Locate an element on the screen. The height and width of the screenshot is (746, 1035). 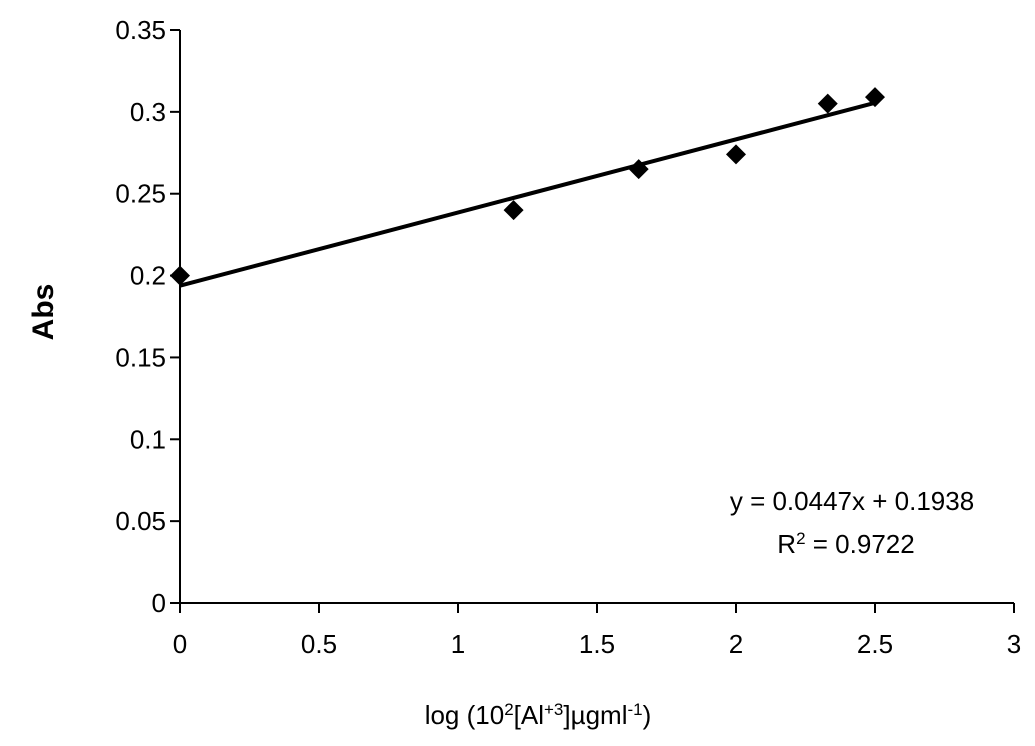
x-tick-label: 1.5 is located at coordinates (597, 644).